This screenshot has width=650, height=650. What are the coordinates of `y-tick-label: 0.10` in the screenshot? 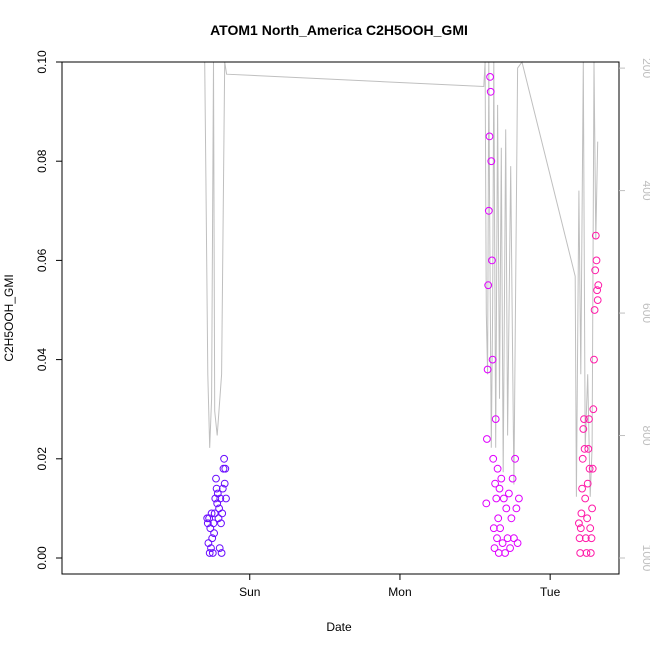 It's located at (42, 62).